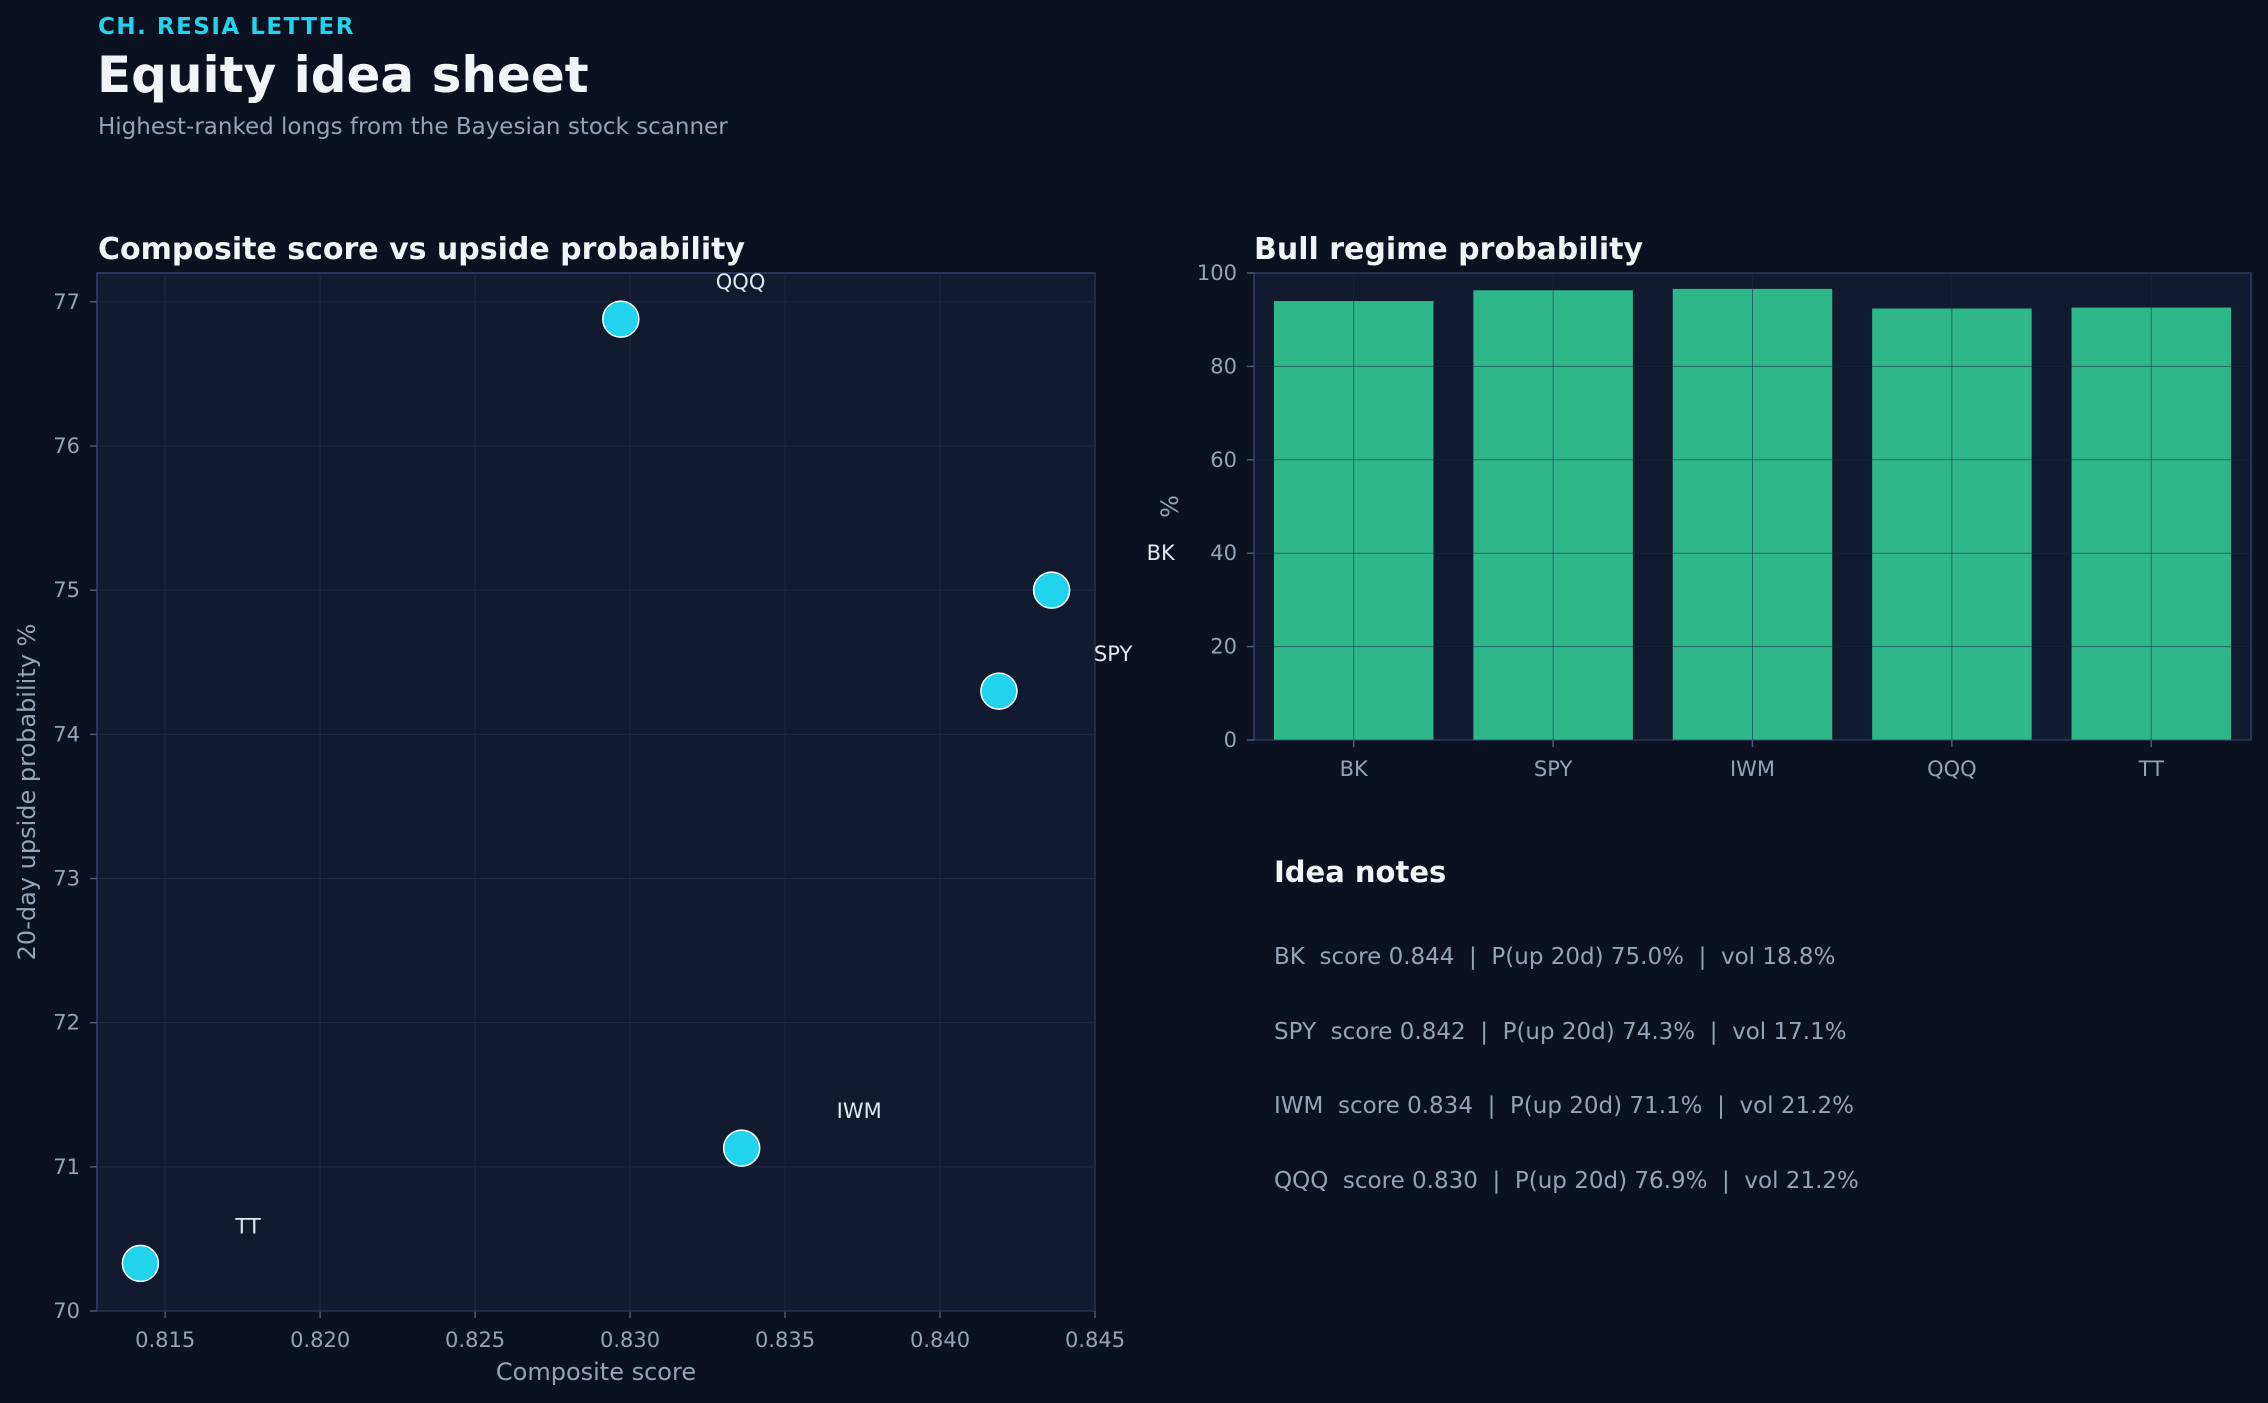  I want to click on scatter-point-spy, so click(999, 691).